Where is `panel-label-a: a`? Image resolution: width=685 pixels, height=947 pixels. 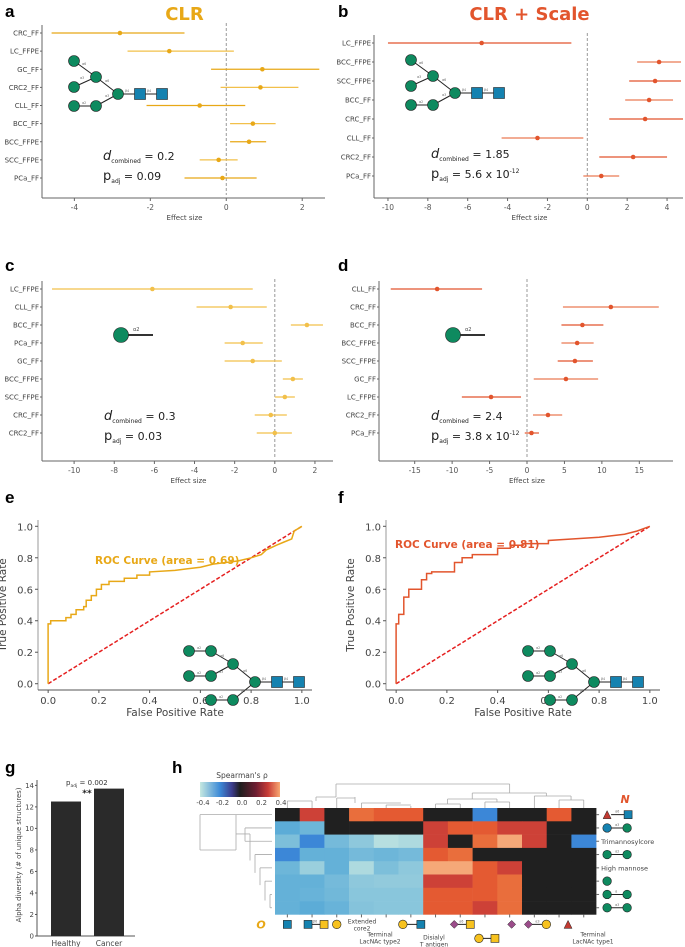 panel-label-a: a is located at coordinates (10, 11).